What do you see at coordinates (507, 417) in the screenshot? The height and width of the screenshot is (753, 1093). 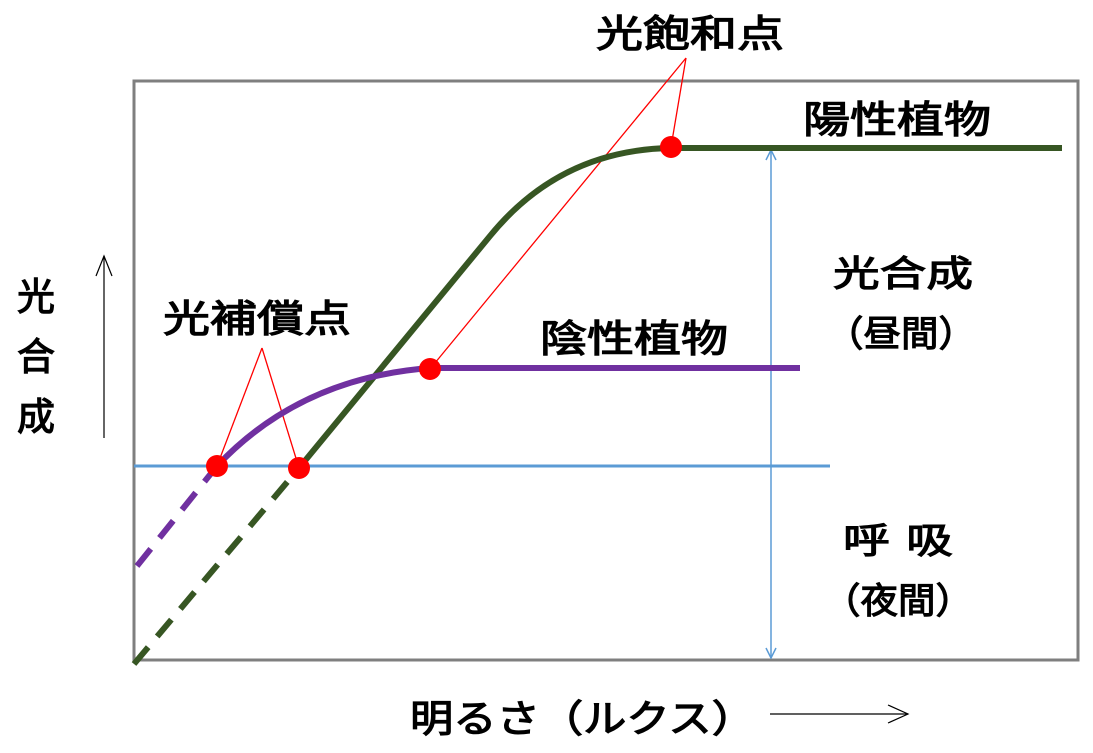 I see `shade-plant-curve-solid` at bounding box center [507, 417].